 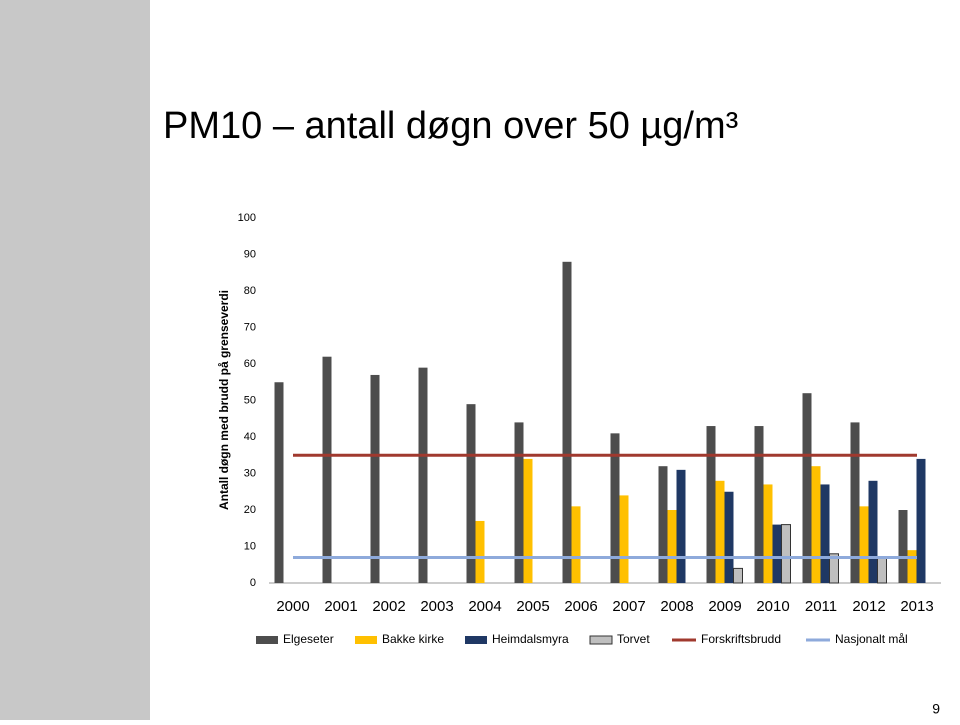 What do you see at coordinates (250, 364) in the screenshot?
I see `y-tick-label: 60` at bounding box center [250, 364].